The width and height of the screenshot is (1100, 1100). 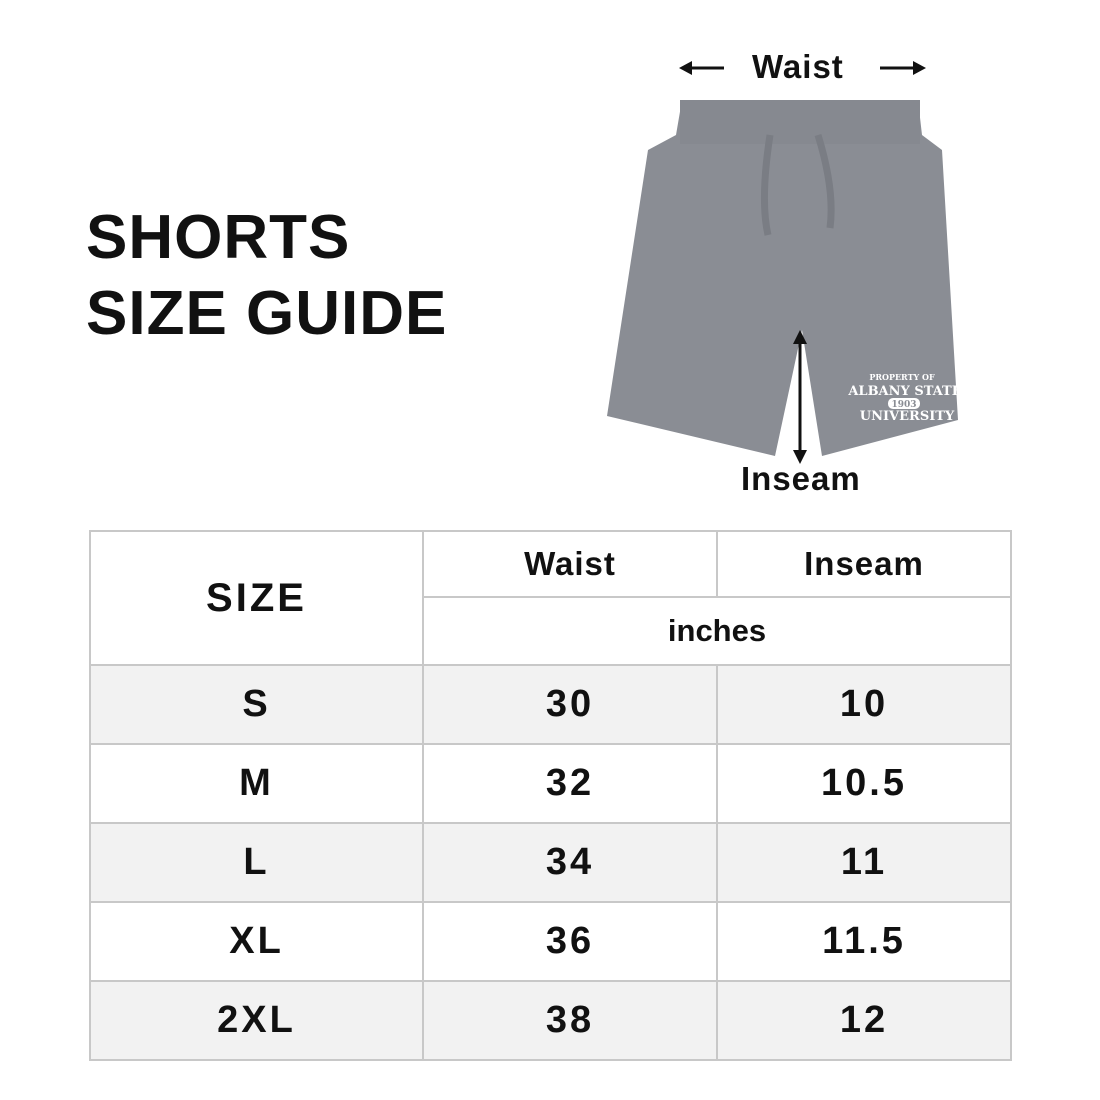 What do you see at coordinates (570, 941) in the screenshot?
I see `waist-cell: 36` at bounding box center [570, 941].